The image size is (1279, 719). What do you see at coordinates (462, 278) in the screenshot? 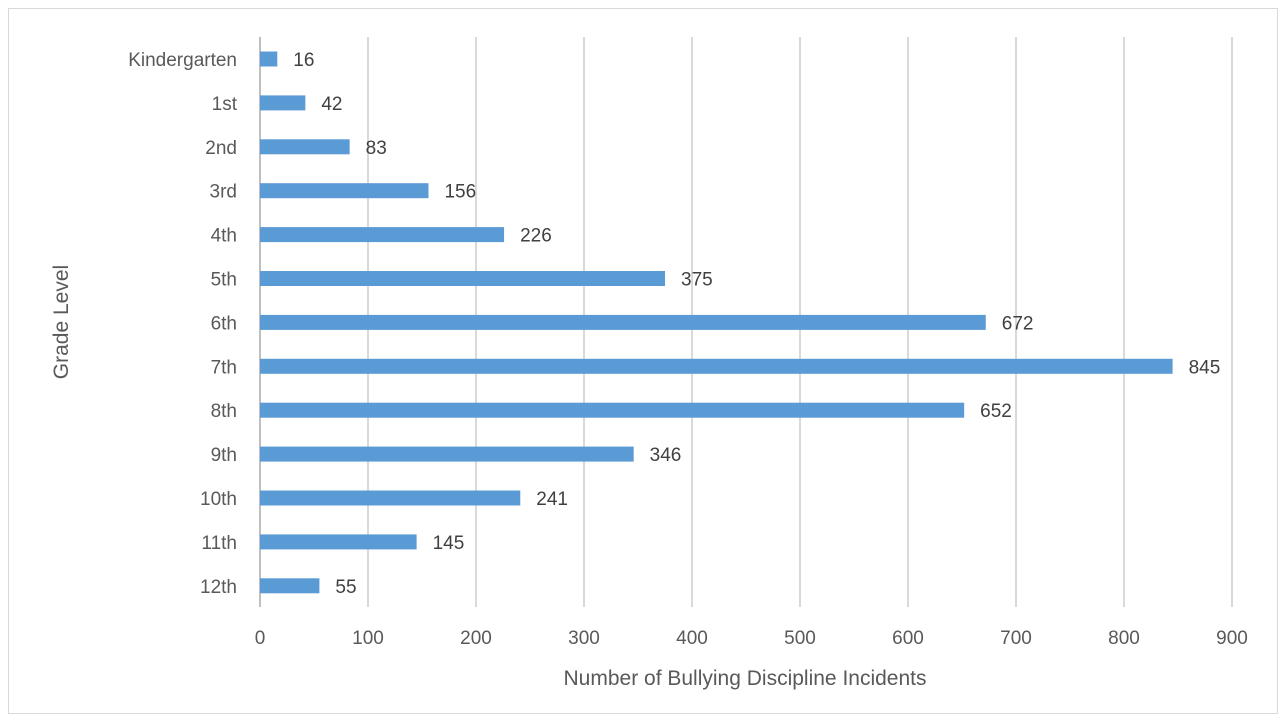
I see `bar-5th` at bounding box center [462, 278].